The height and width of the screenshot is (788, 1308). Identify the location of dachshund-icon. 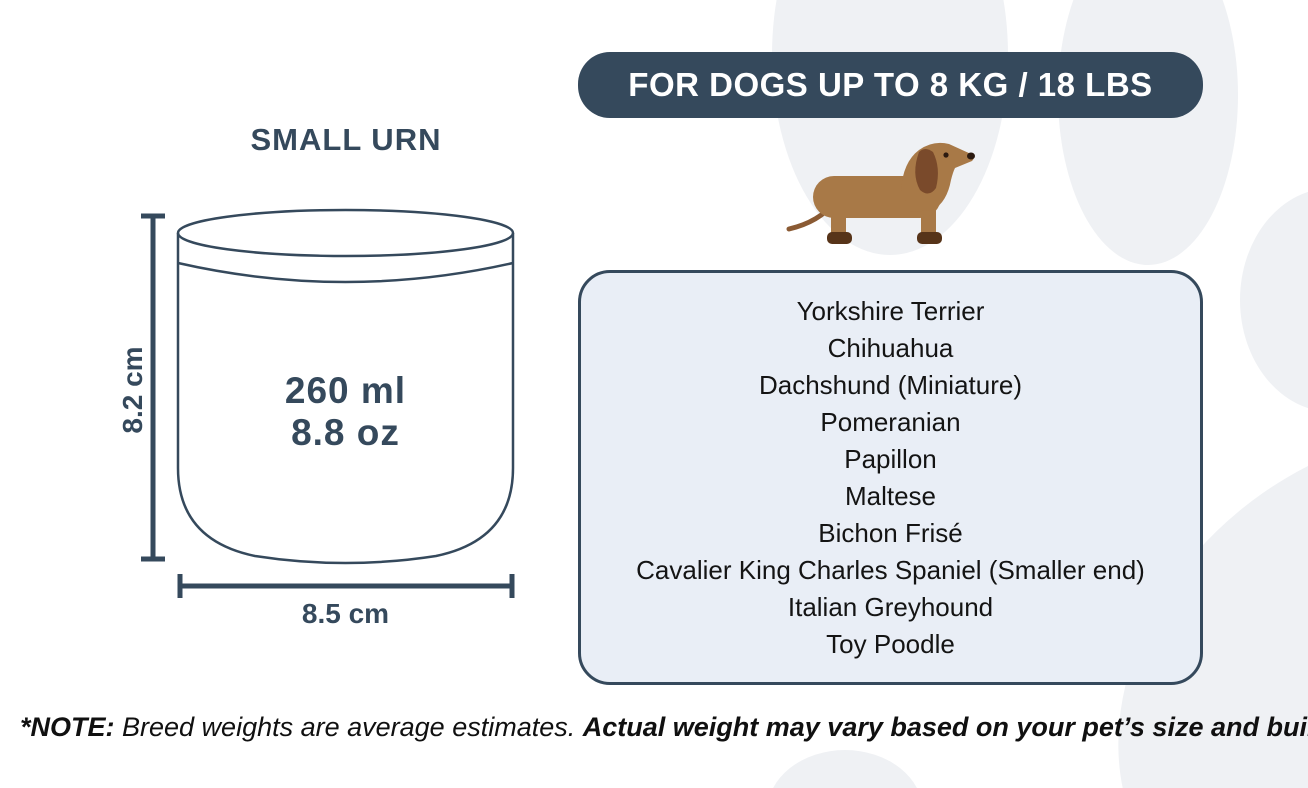
(880, 193).